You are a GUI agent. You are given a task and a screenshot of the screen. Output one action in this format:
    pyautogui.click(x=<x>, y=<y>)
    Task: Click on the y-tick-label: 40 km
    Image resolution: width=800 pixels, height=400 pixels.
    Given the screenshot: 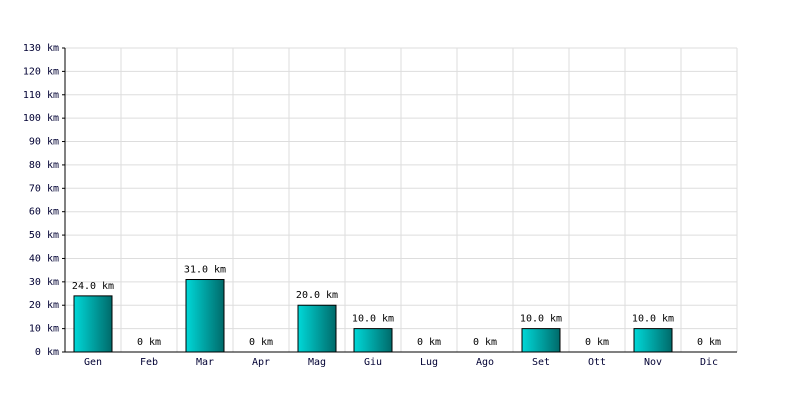 What is the action you would take?
    pyautogui.click(x=44, y=258)
    